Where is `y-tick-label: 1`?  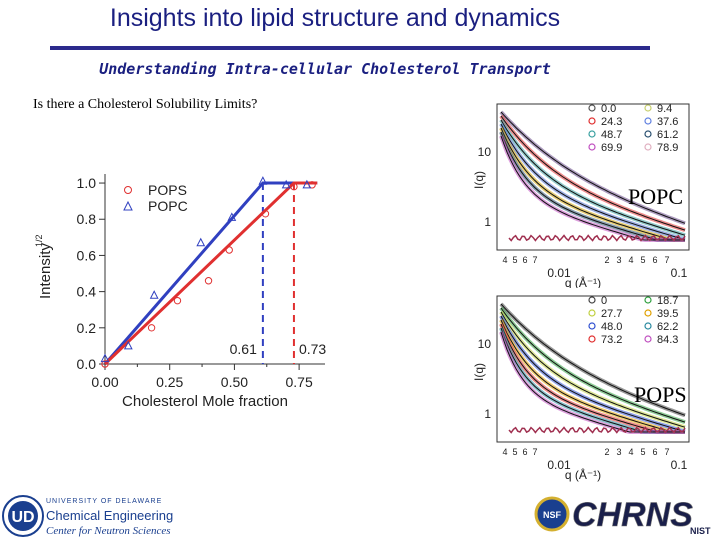 y-tick-label: 1 is located at coordinates (487, 414).